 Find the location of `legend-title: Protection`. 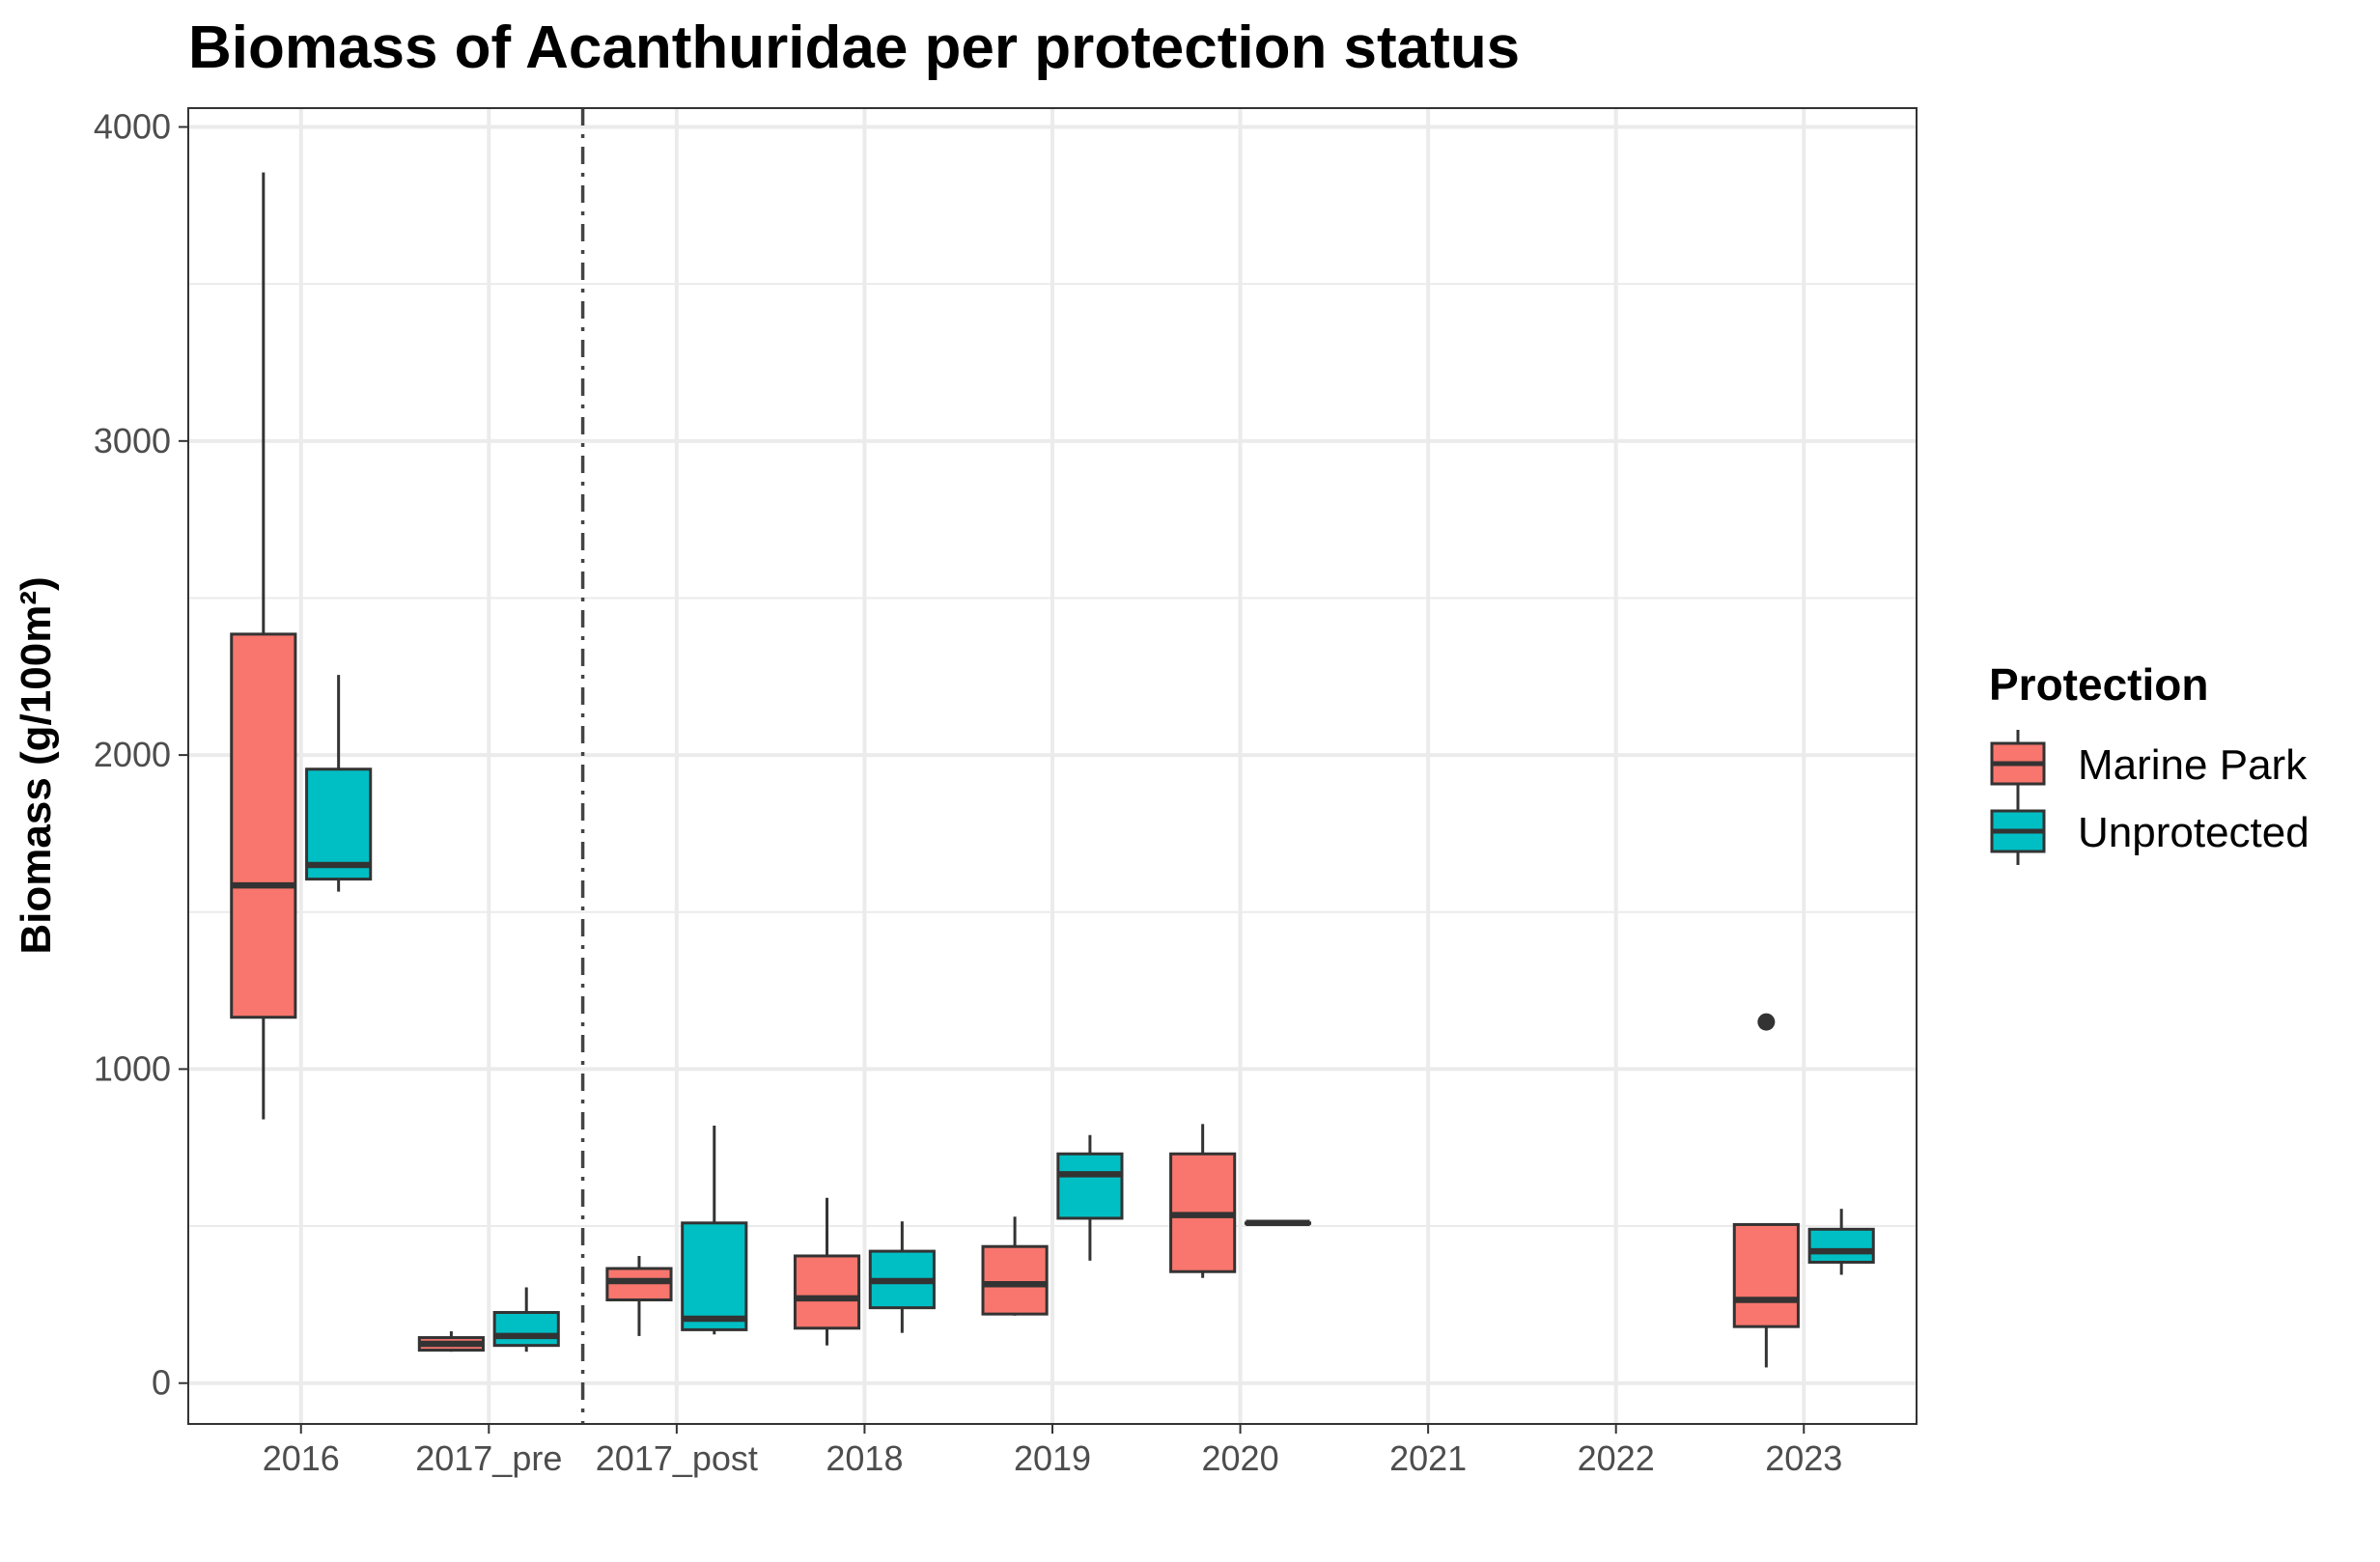

legend-title: Protection is located at coordinates (2099, 684).